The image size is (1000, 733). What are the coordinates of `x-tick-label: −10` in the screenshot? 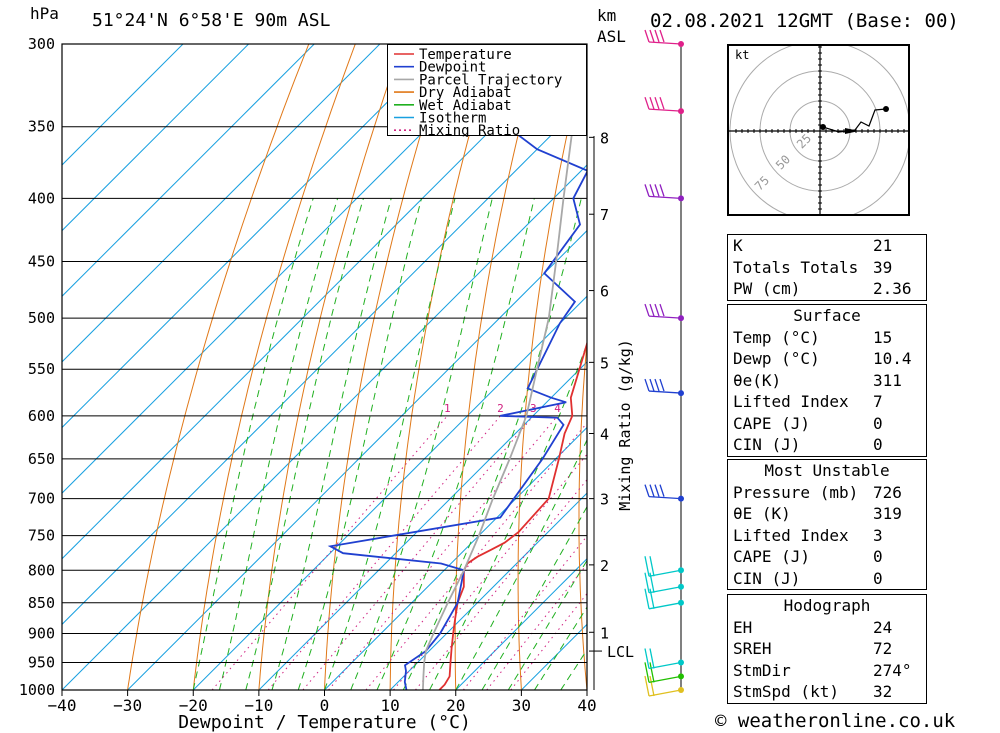 It's located at (258, 705).